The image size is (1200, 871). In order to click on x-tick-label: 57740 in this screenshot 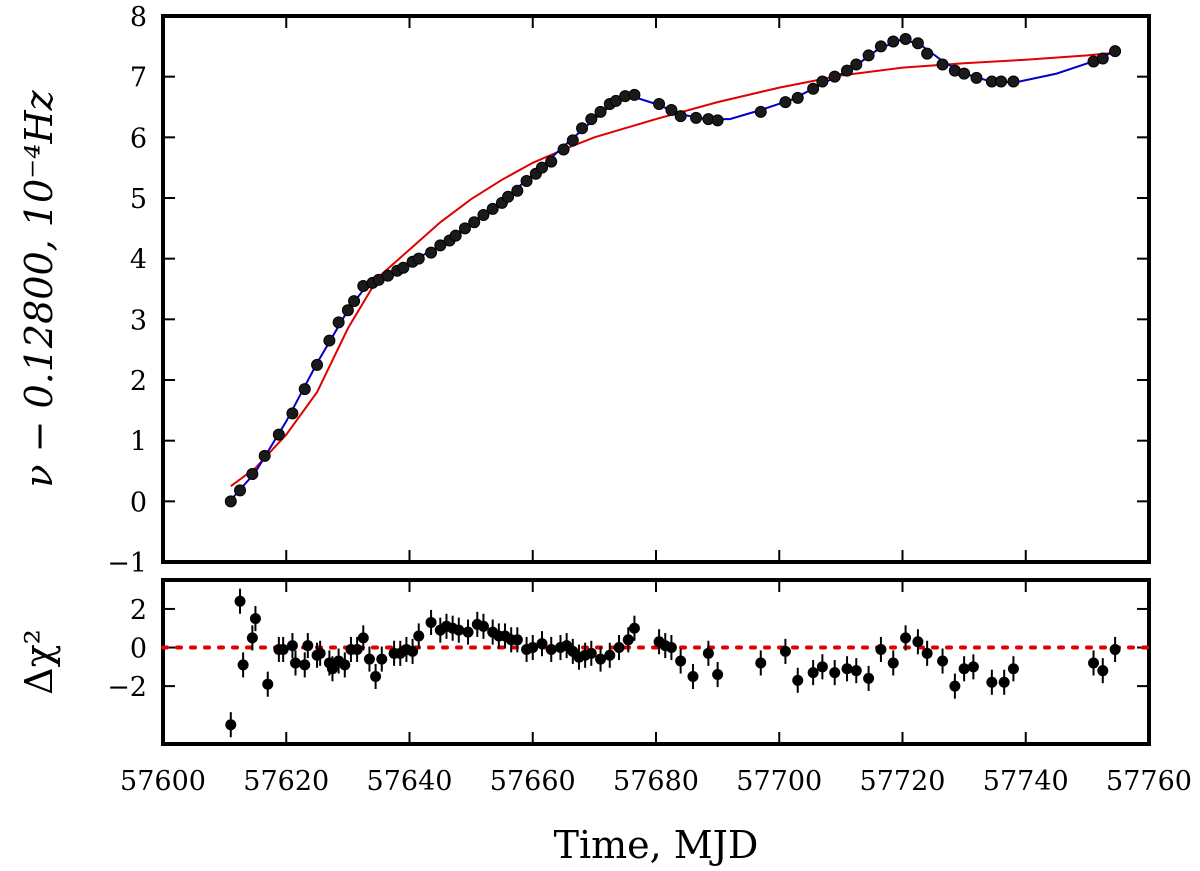, I will do `click(1026, 781)`.